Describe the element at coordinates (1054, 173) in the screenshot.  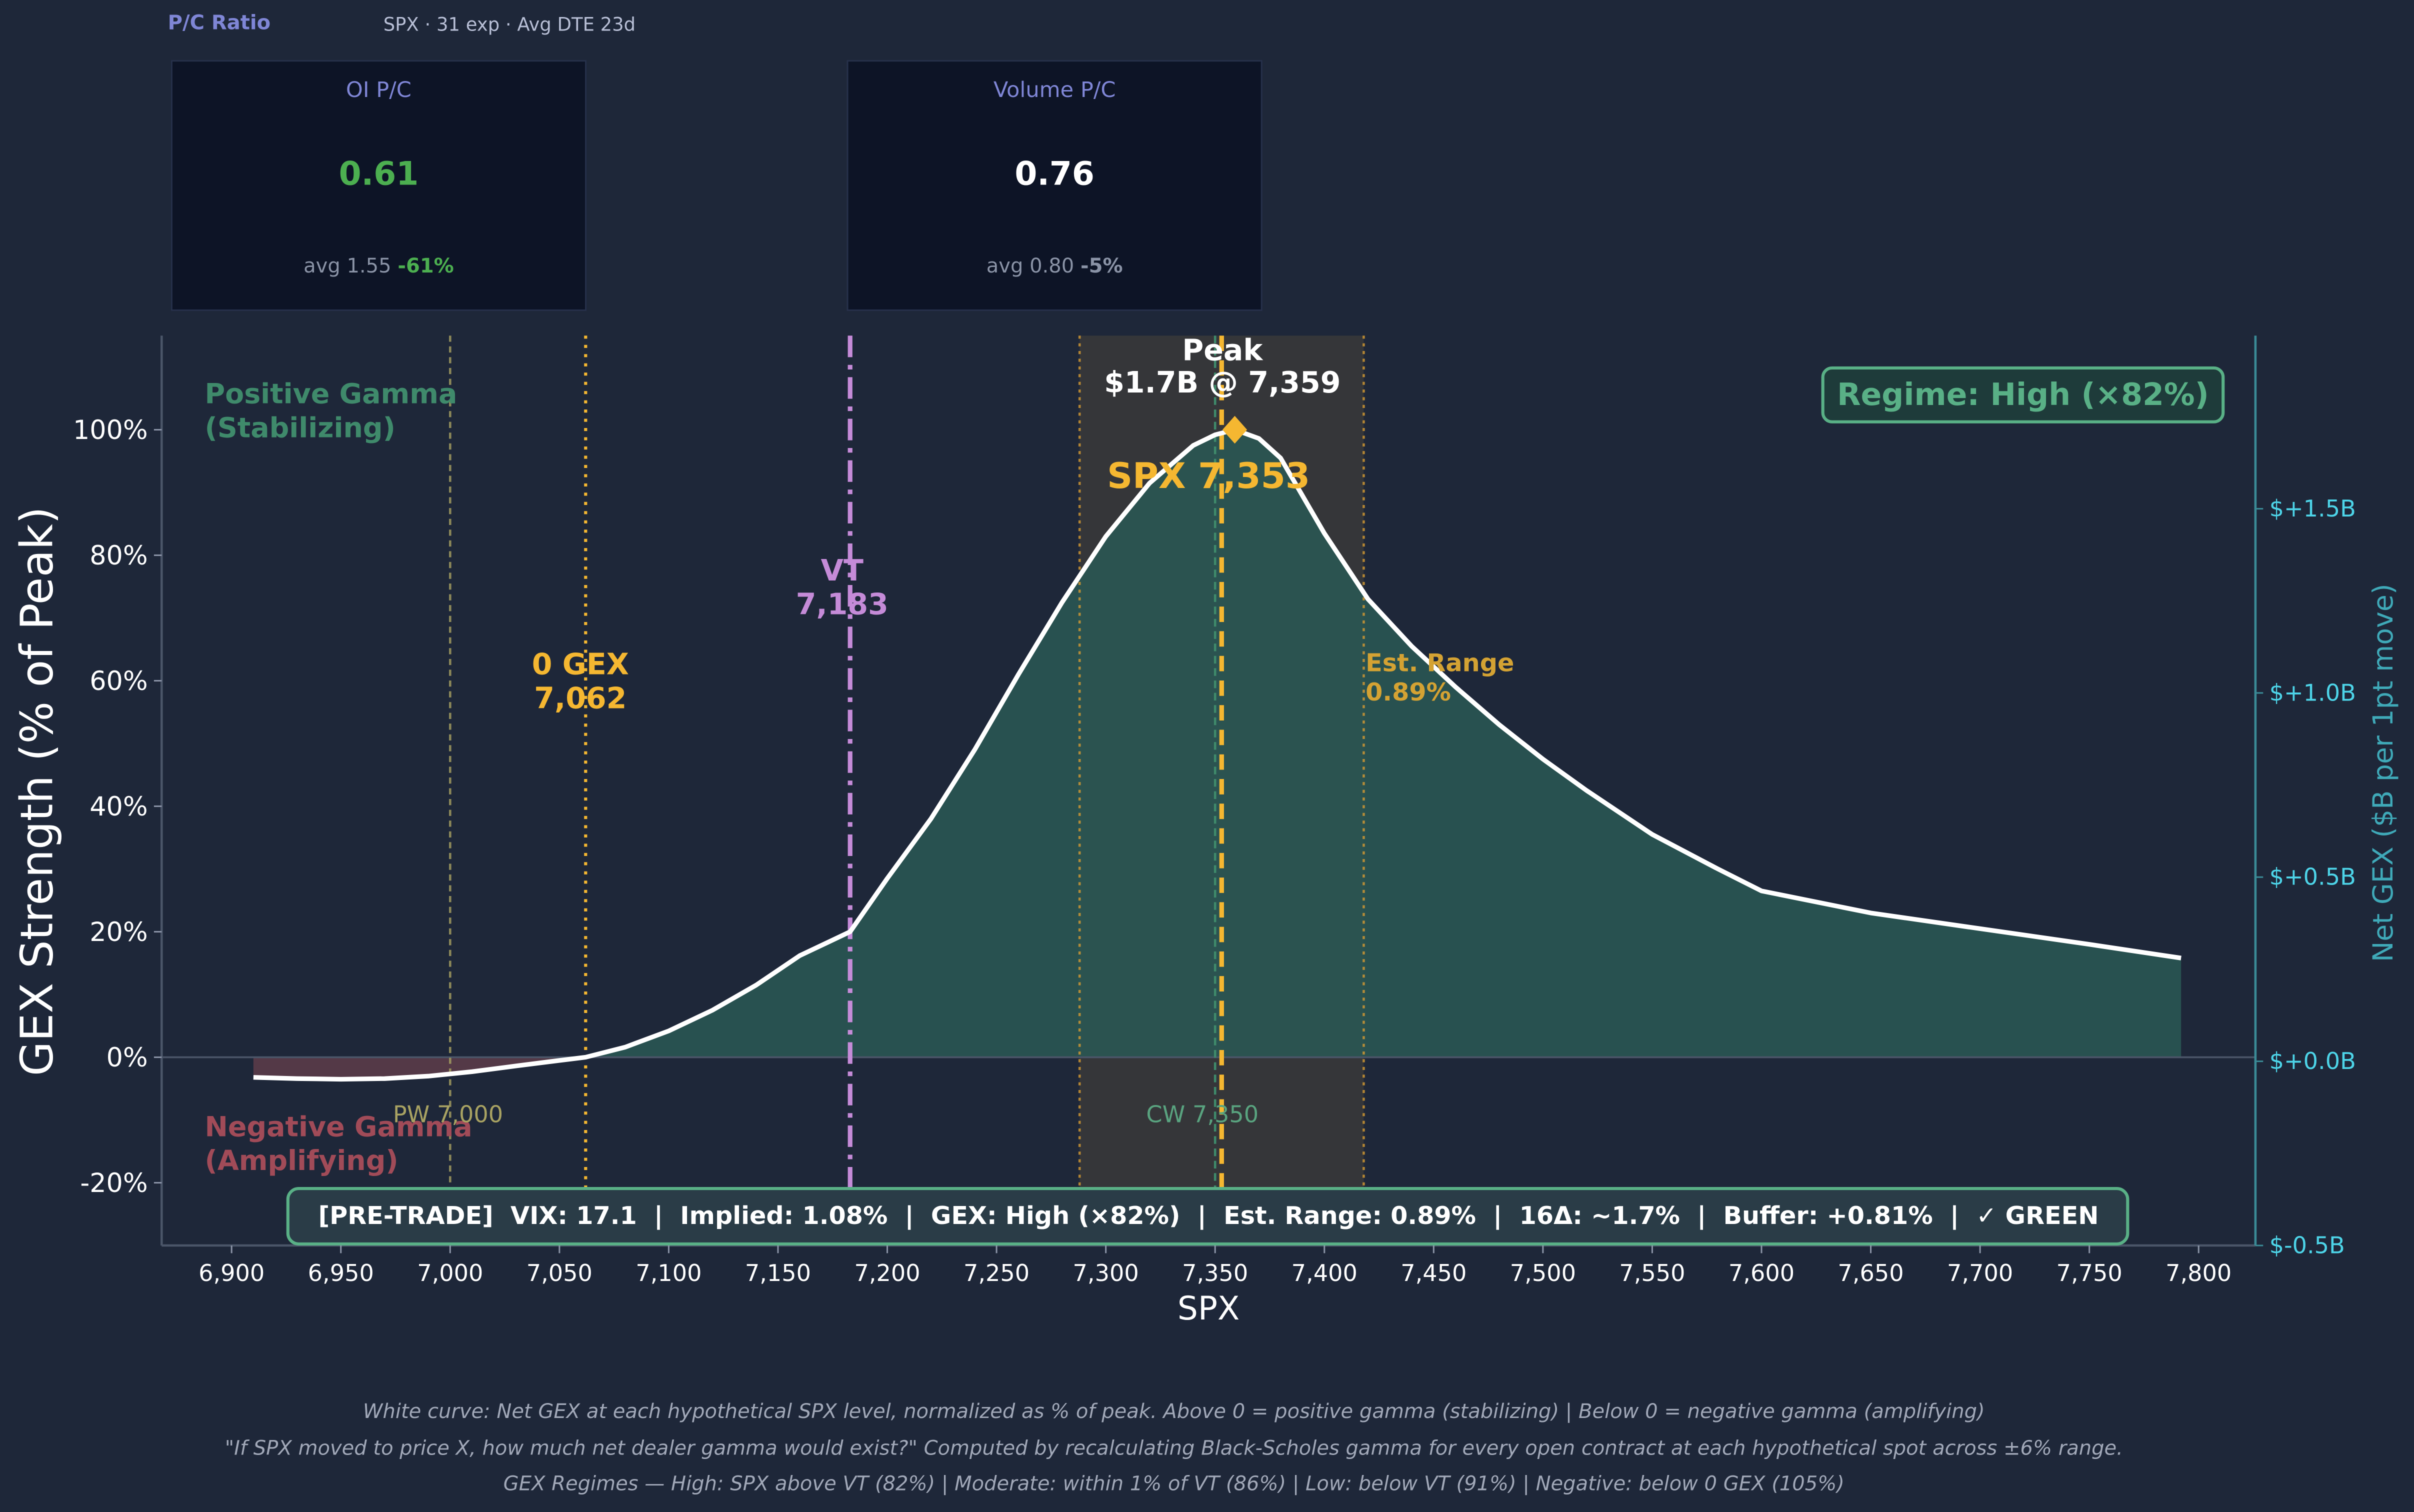
I see `volume-pc-value: 0.76` at that location.